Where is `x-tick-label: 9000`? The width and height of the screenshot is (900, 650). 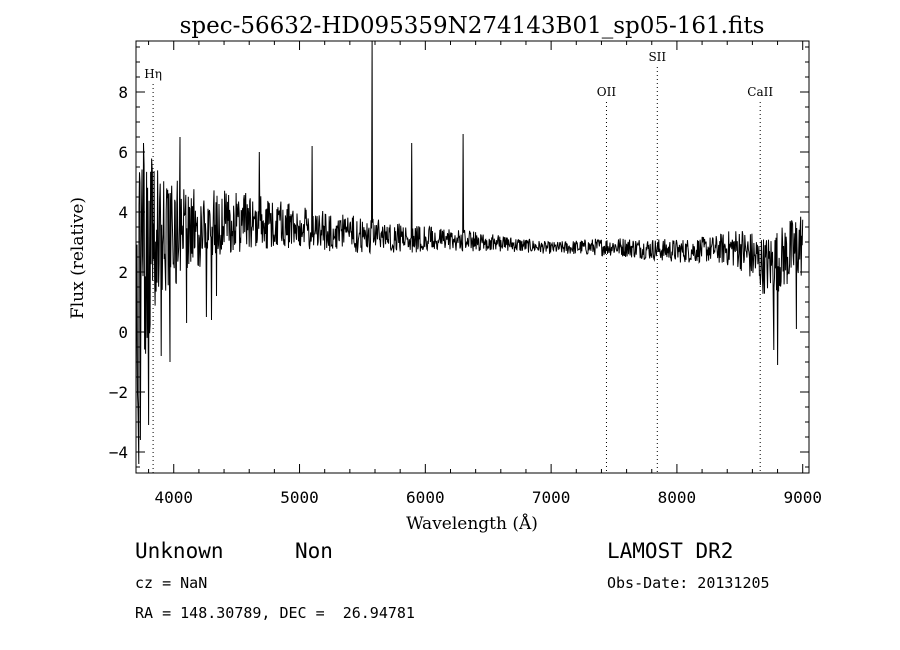
x-tick-label: 9000 is located at coordinates (802, 497).